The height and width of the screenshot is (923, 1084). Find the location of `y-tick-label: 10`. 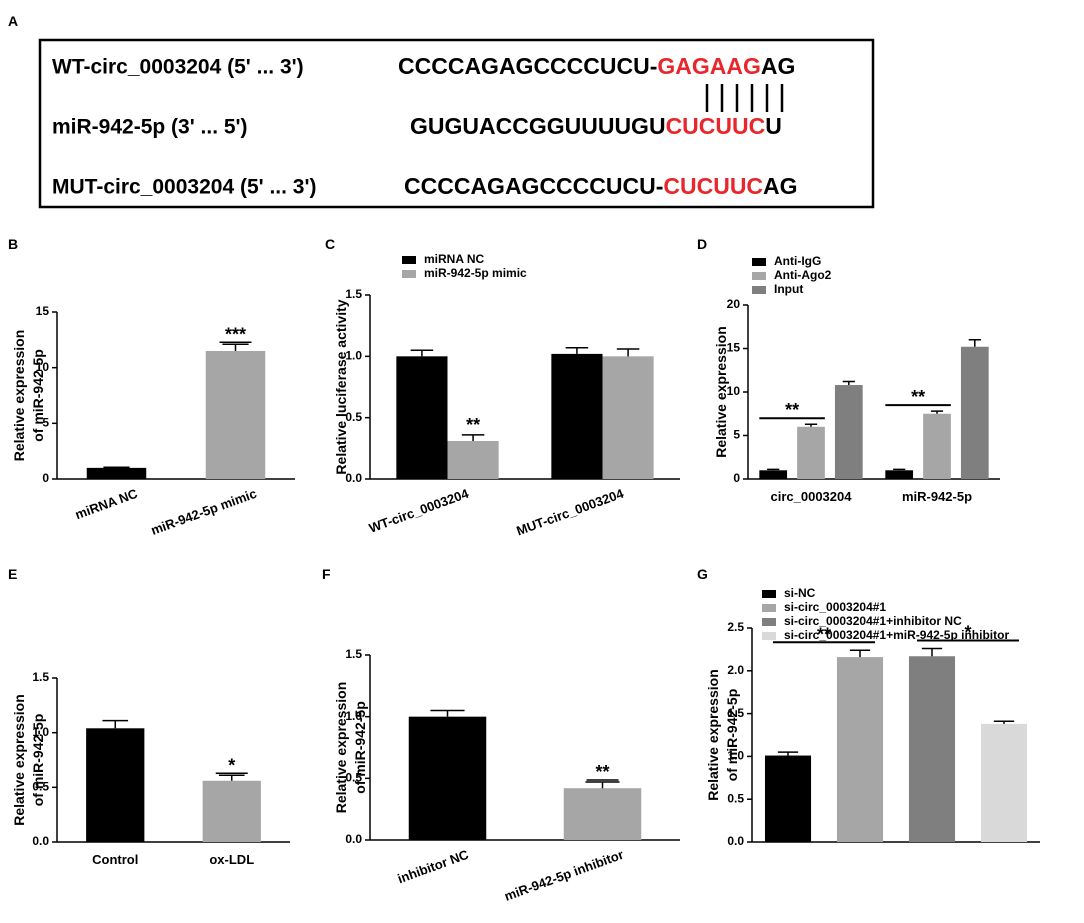

y-tick-label: 10 is located at coordinates (43, 367).